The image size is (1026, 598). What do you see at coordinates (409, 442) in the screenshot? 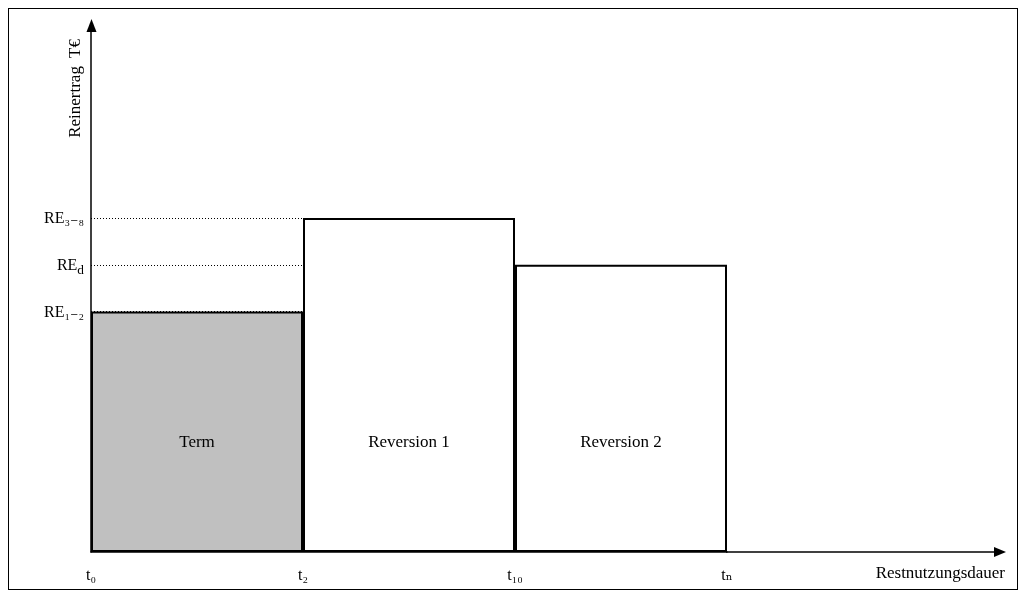
I see `x-tick-label: Reversion 1` at bounding box center [409, 442].